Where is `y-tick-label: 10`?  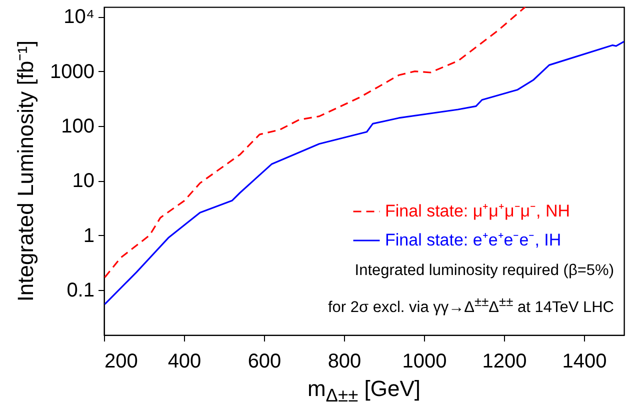 y-tick-label: 10 is located at coordinates (83, 181).